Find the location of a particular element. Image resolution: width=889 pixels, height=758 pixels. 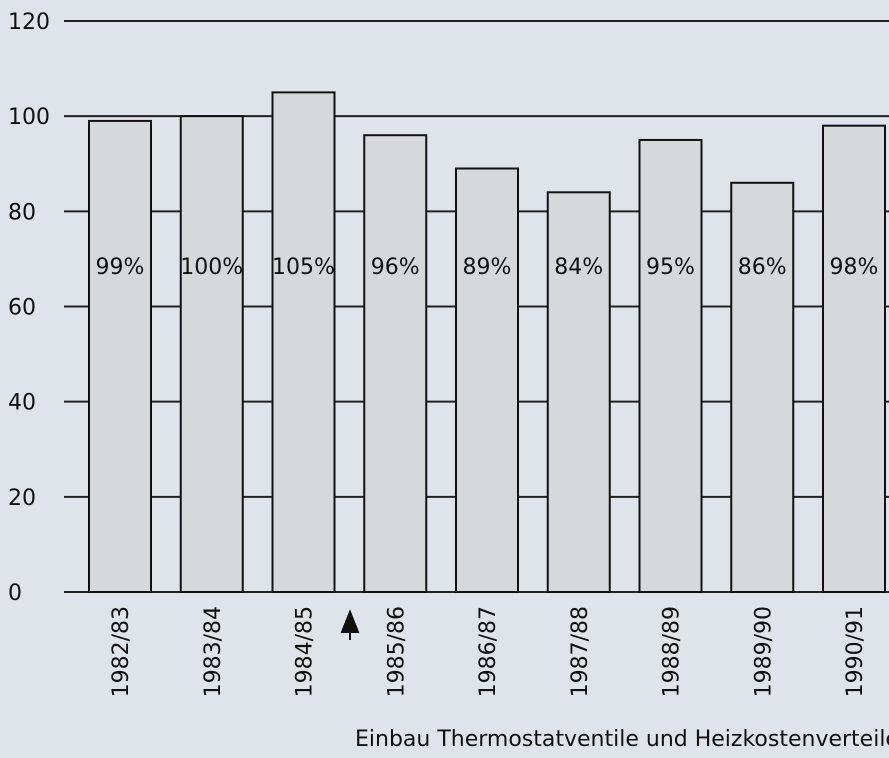

value-label: 98% is located at coordinates (854, 267).